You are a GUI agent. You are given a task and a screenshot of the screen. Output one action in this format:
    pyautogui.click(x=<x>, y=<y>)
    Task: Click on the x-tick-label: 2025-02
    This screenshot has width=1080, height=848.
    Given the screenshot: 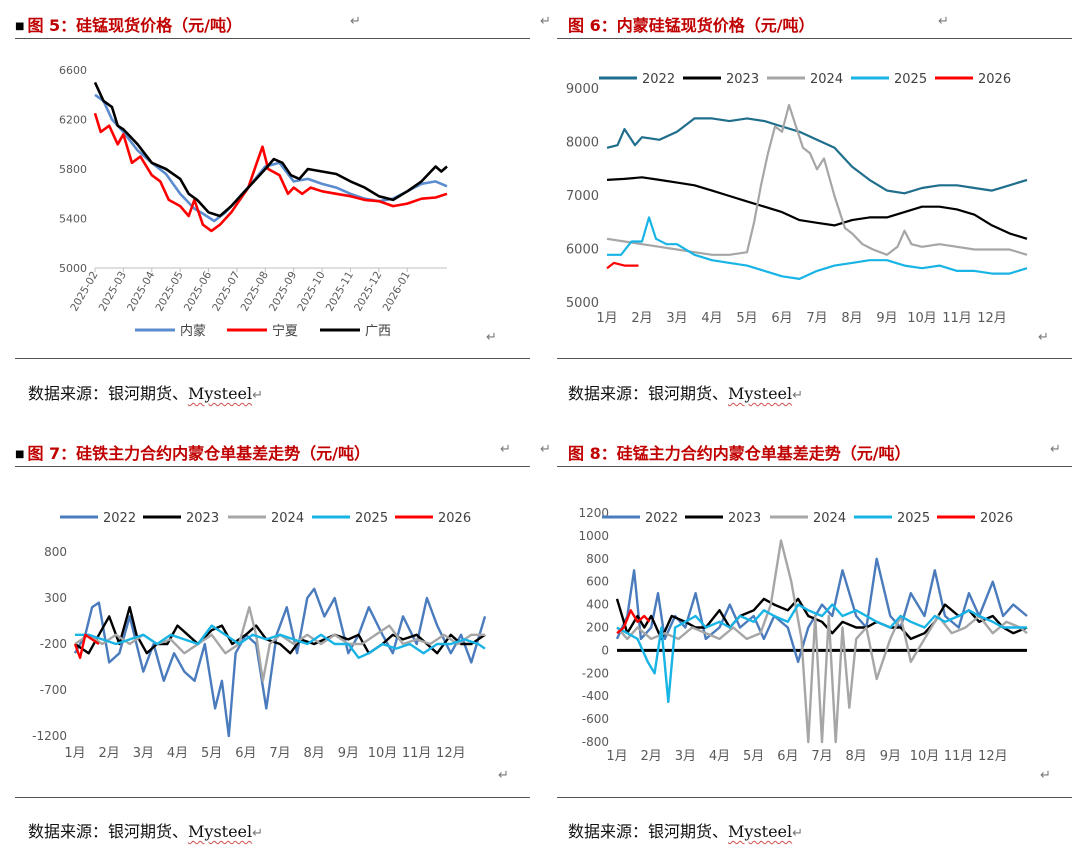 What is the action you would take?
    pyautogui.click(x=84, y=292)
    